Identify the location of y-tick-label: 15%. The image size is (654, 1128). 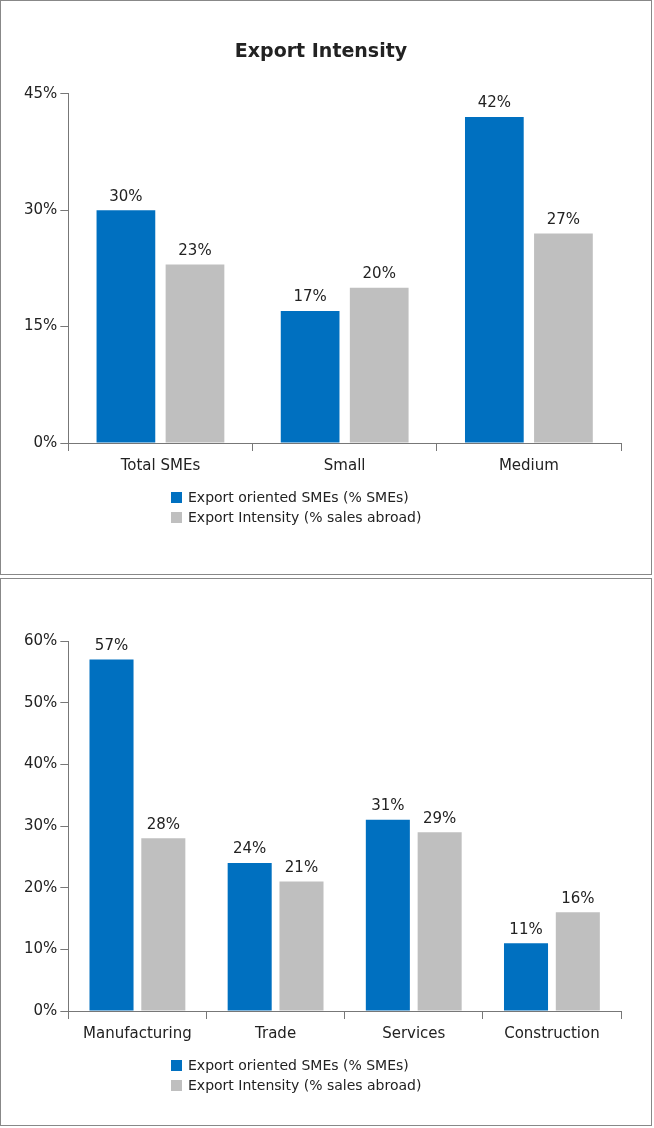
(41, 325).